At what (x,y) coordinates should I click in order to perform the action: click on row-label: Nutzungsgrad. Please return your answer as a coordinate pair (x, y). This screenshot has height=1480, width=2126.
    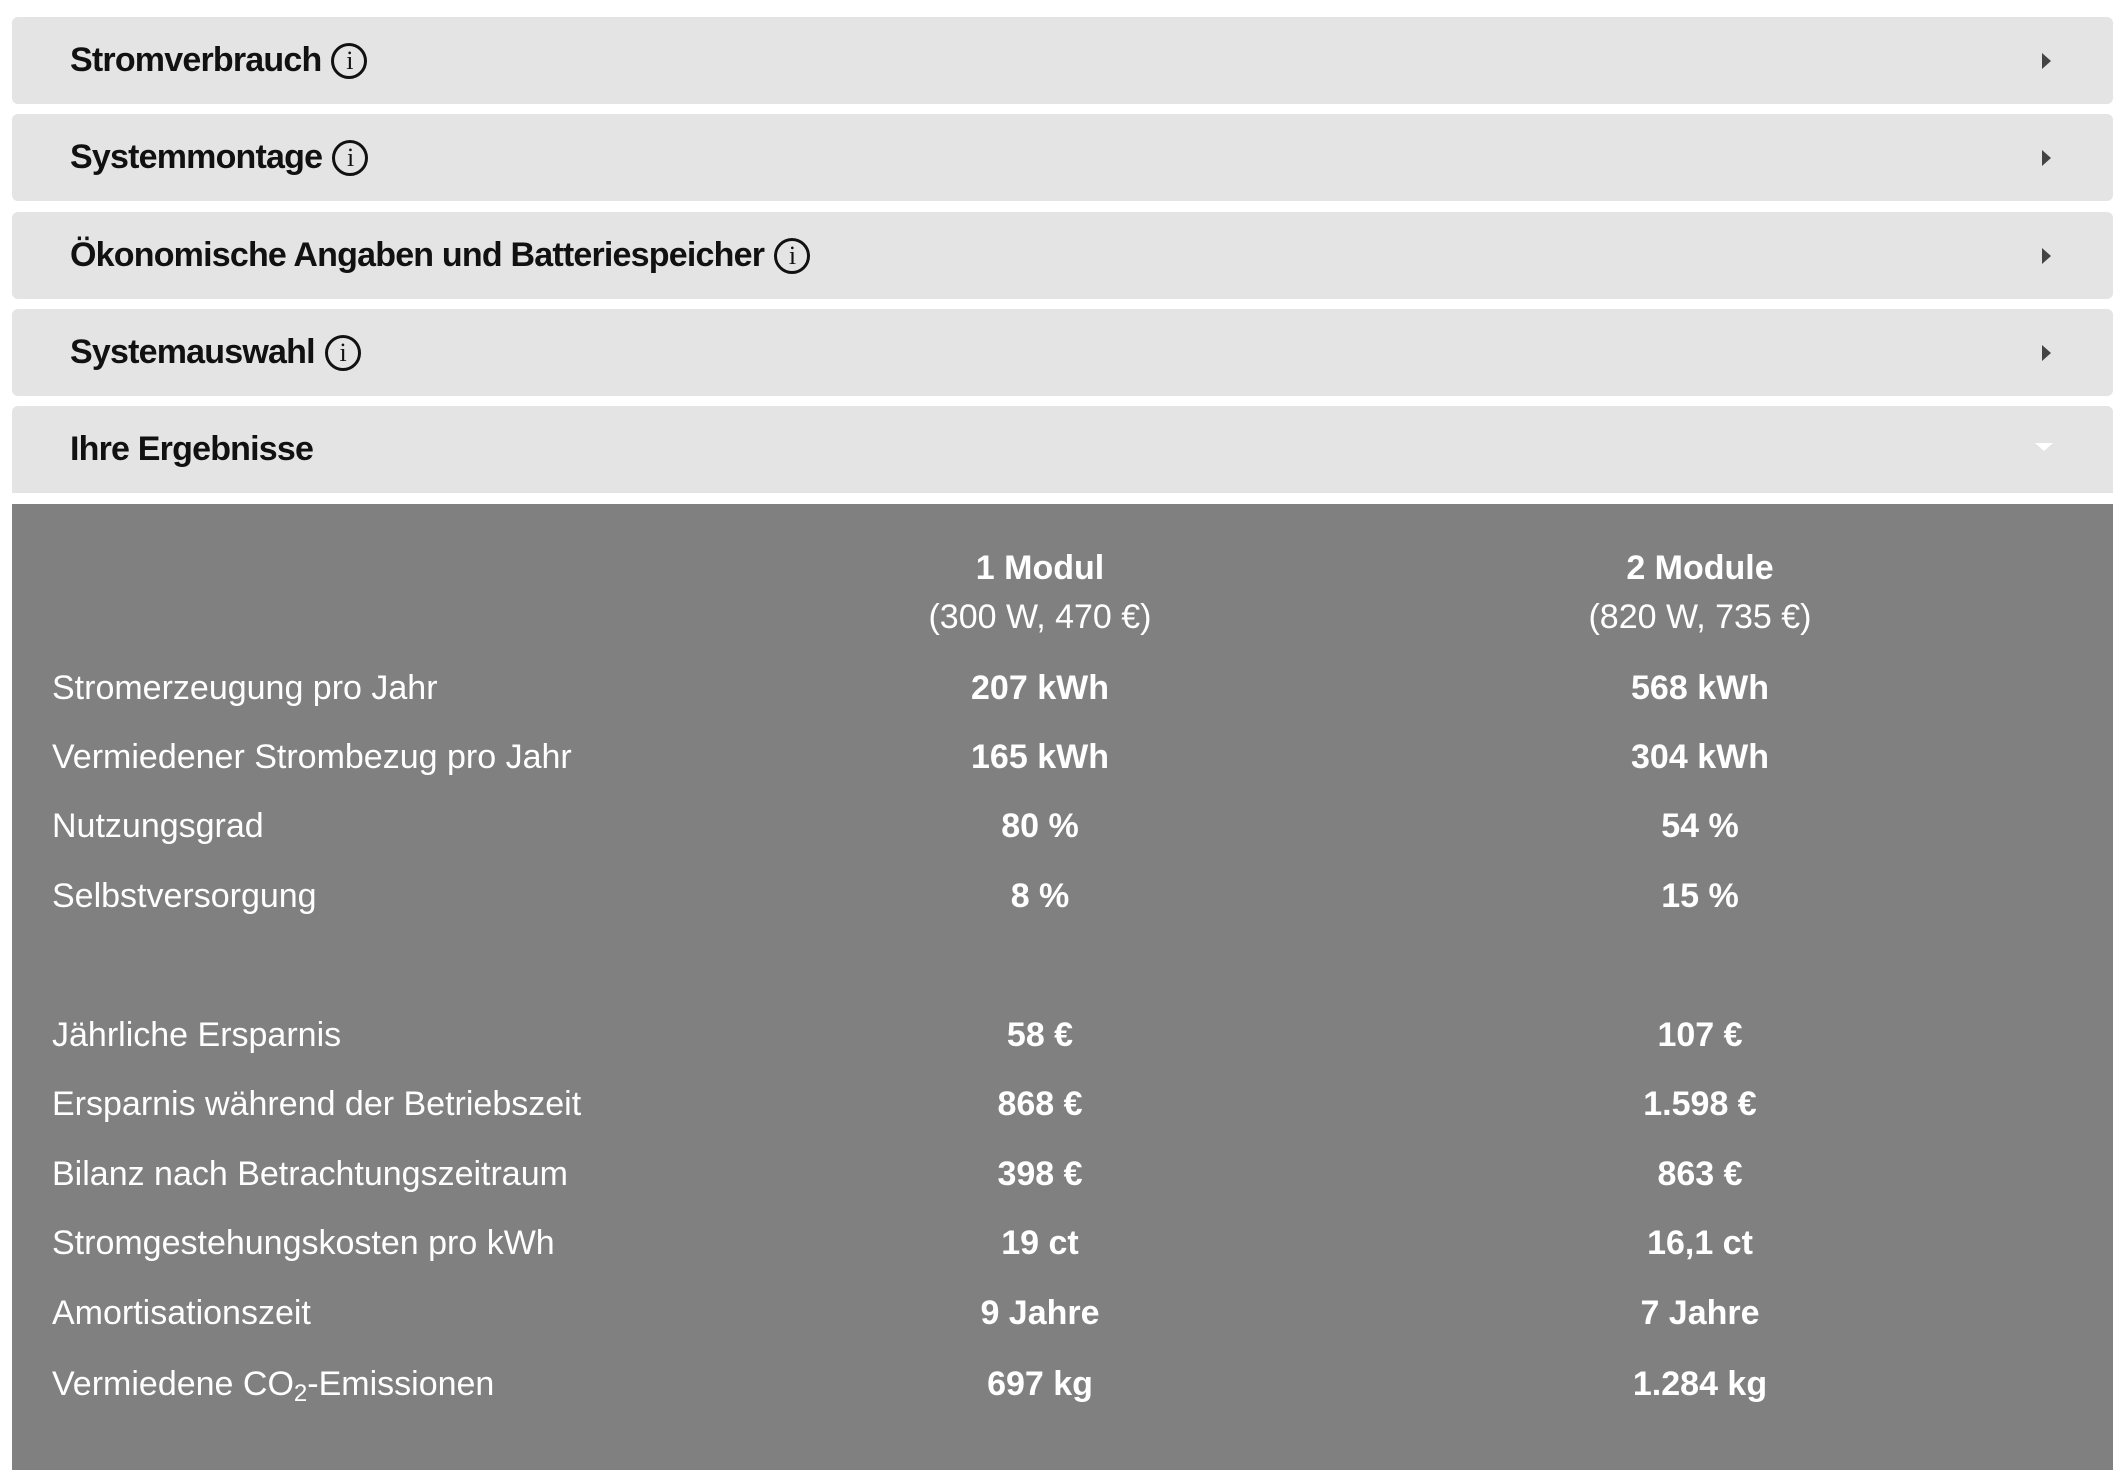
    Looking at the image, I should click on (158, 826).